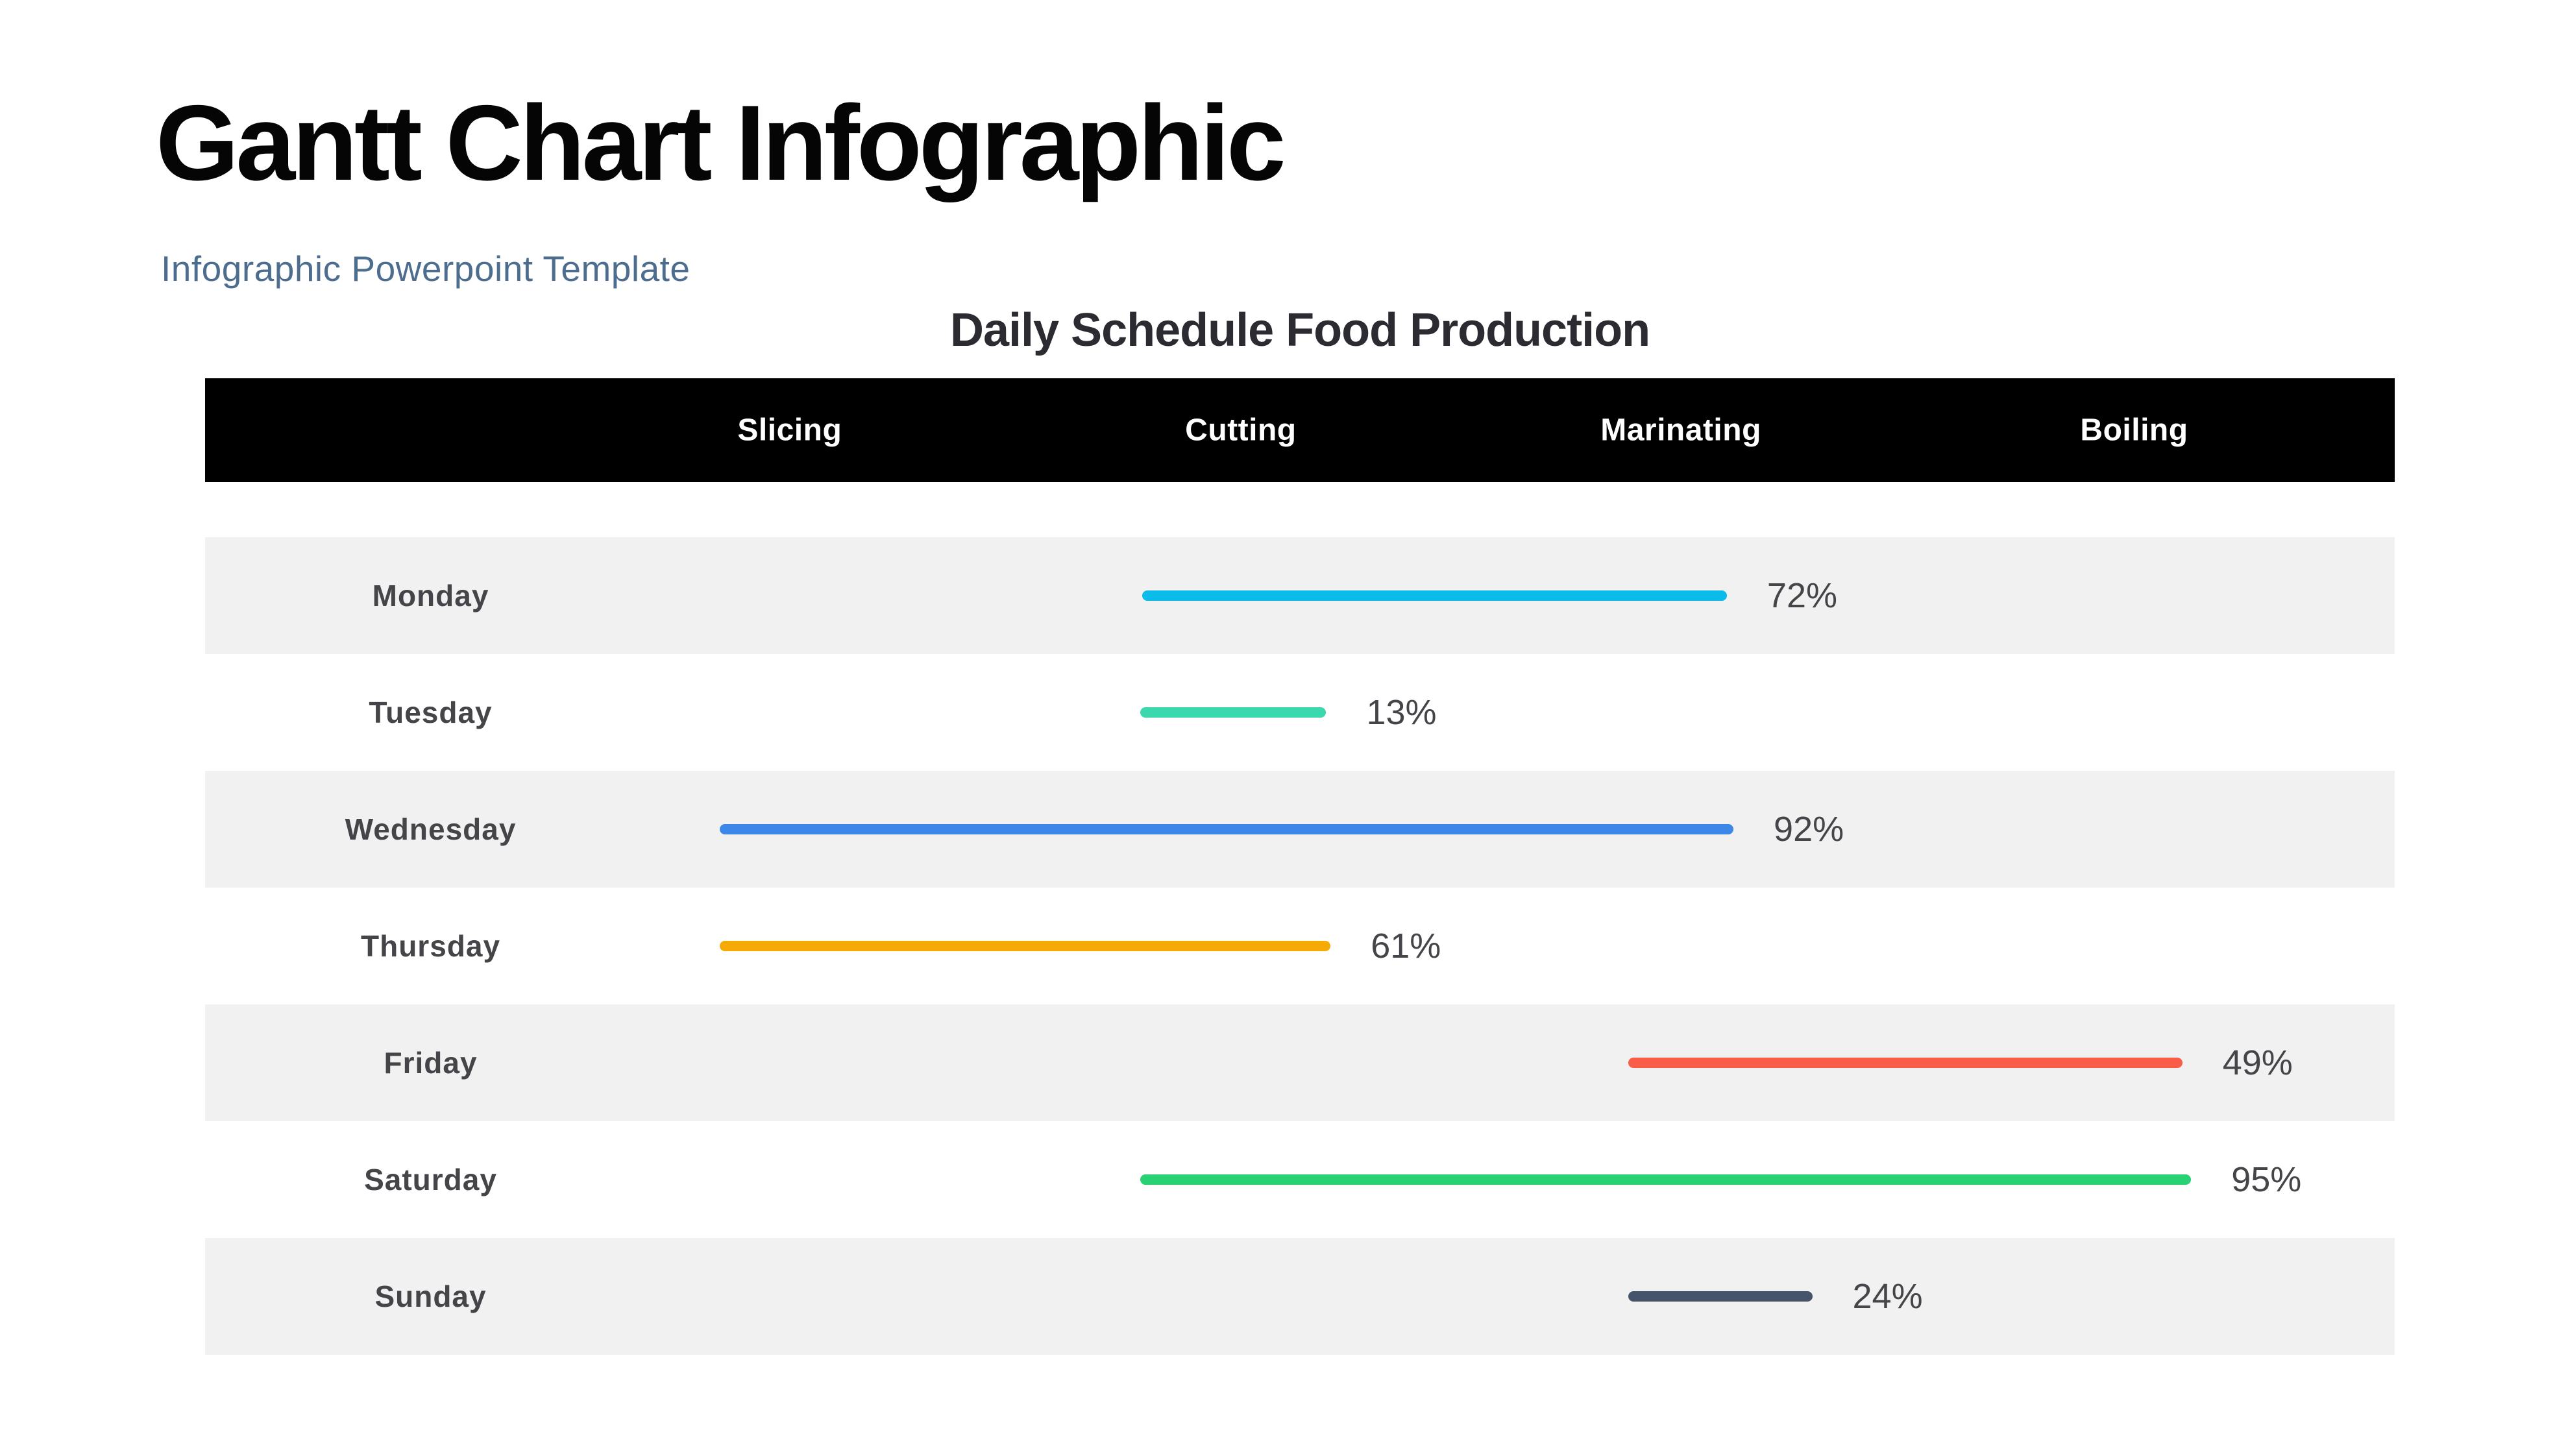  Describe the element at coordinates (1401, 712) in the screenshot. I see `percent-label: 13%` at that location.